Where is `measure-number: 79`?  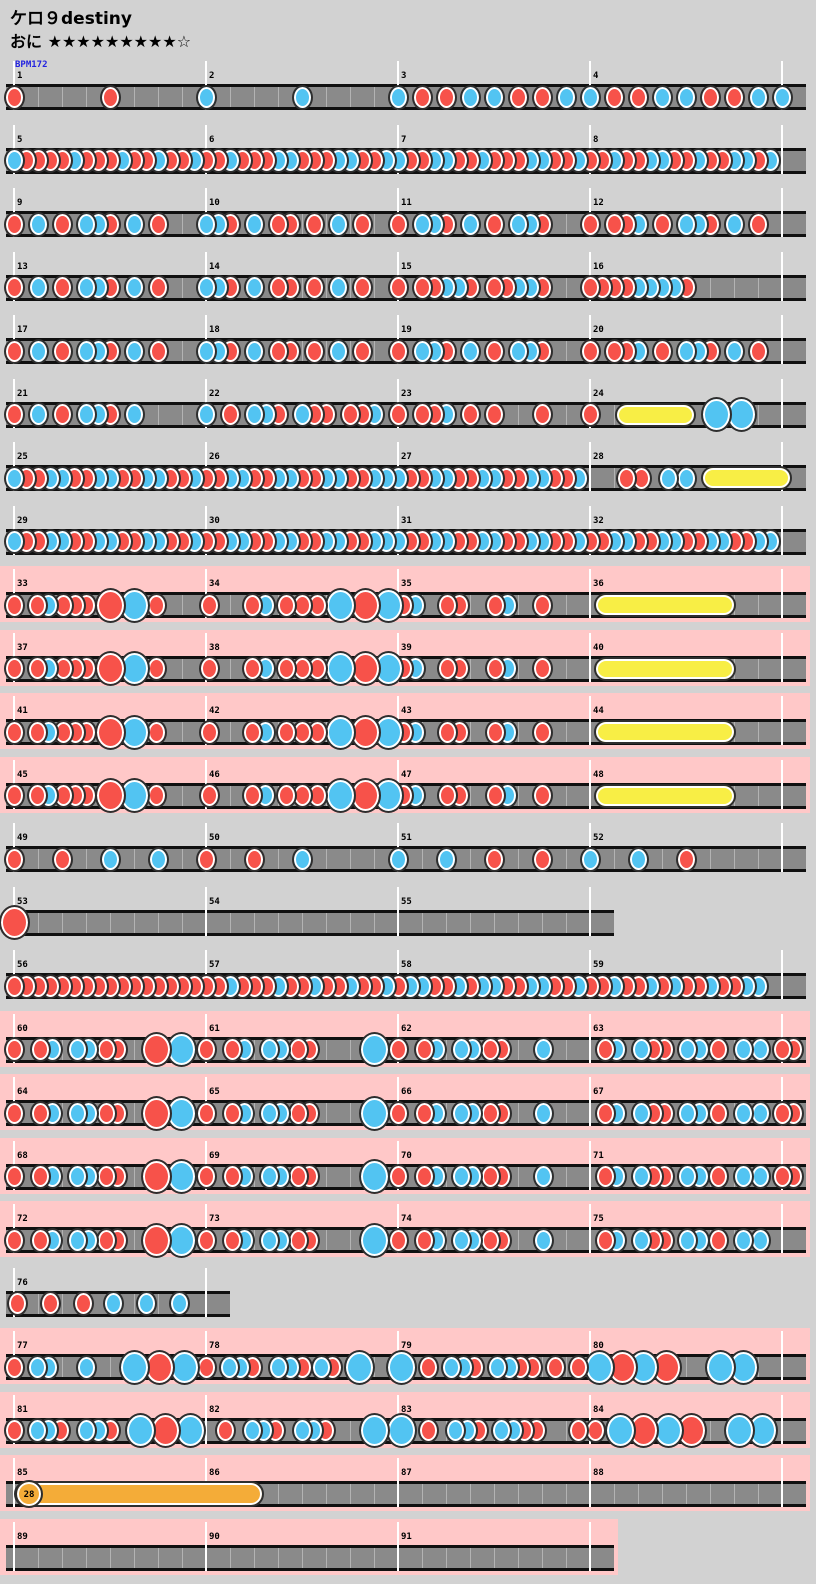
measure-number: 79 is located at coordinates (406, 1346).